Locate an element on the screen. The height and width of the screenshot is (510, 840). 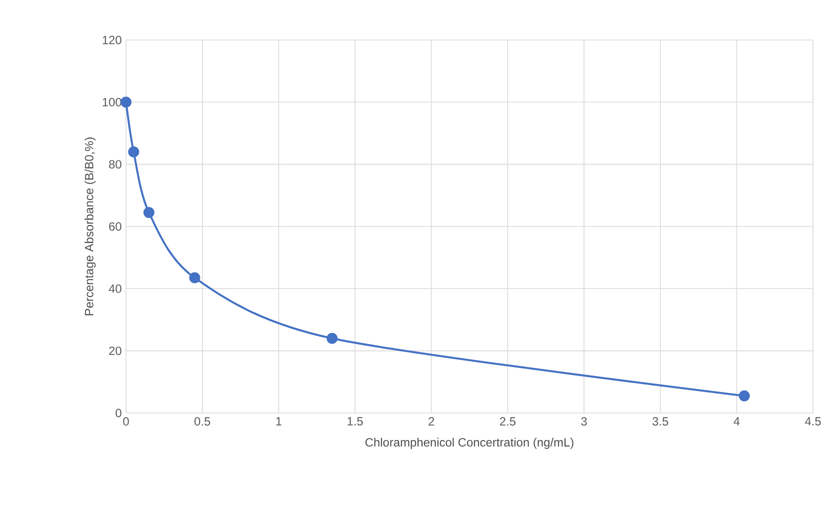
x-tick-label: 2 is located at coordinates (431, 421).